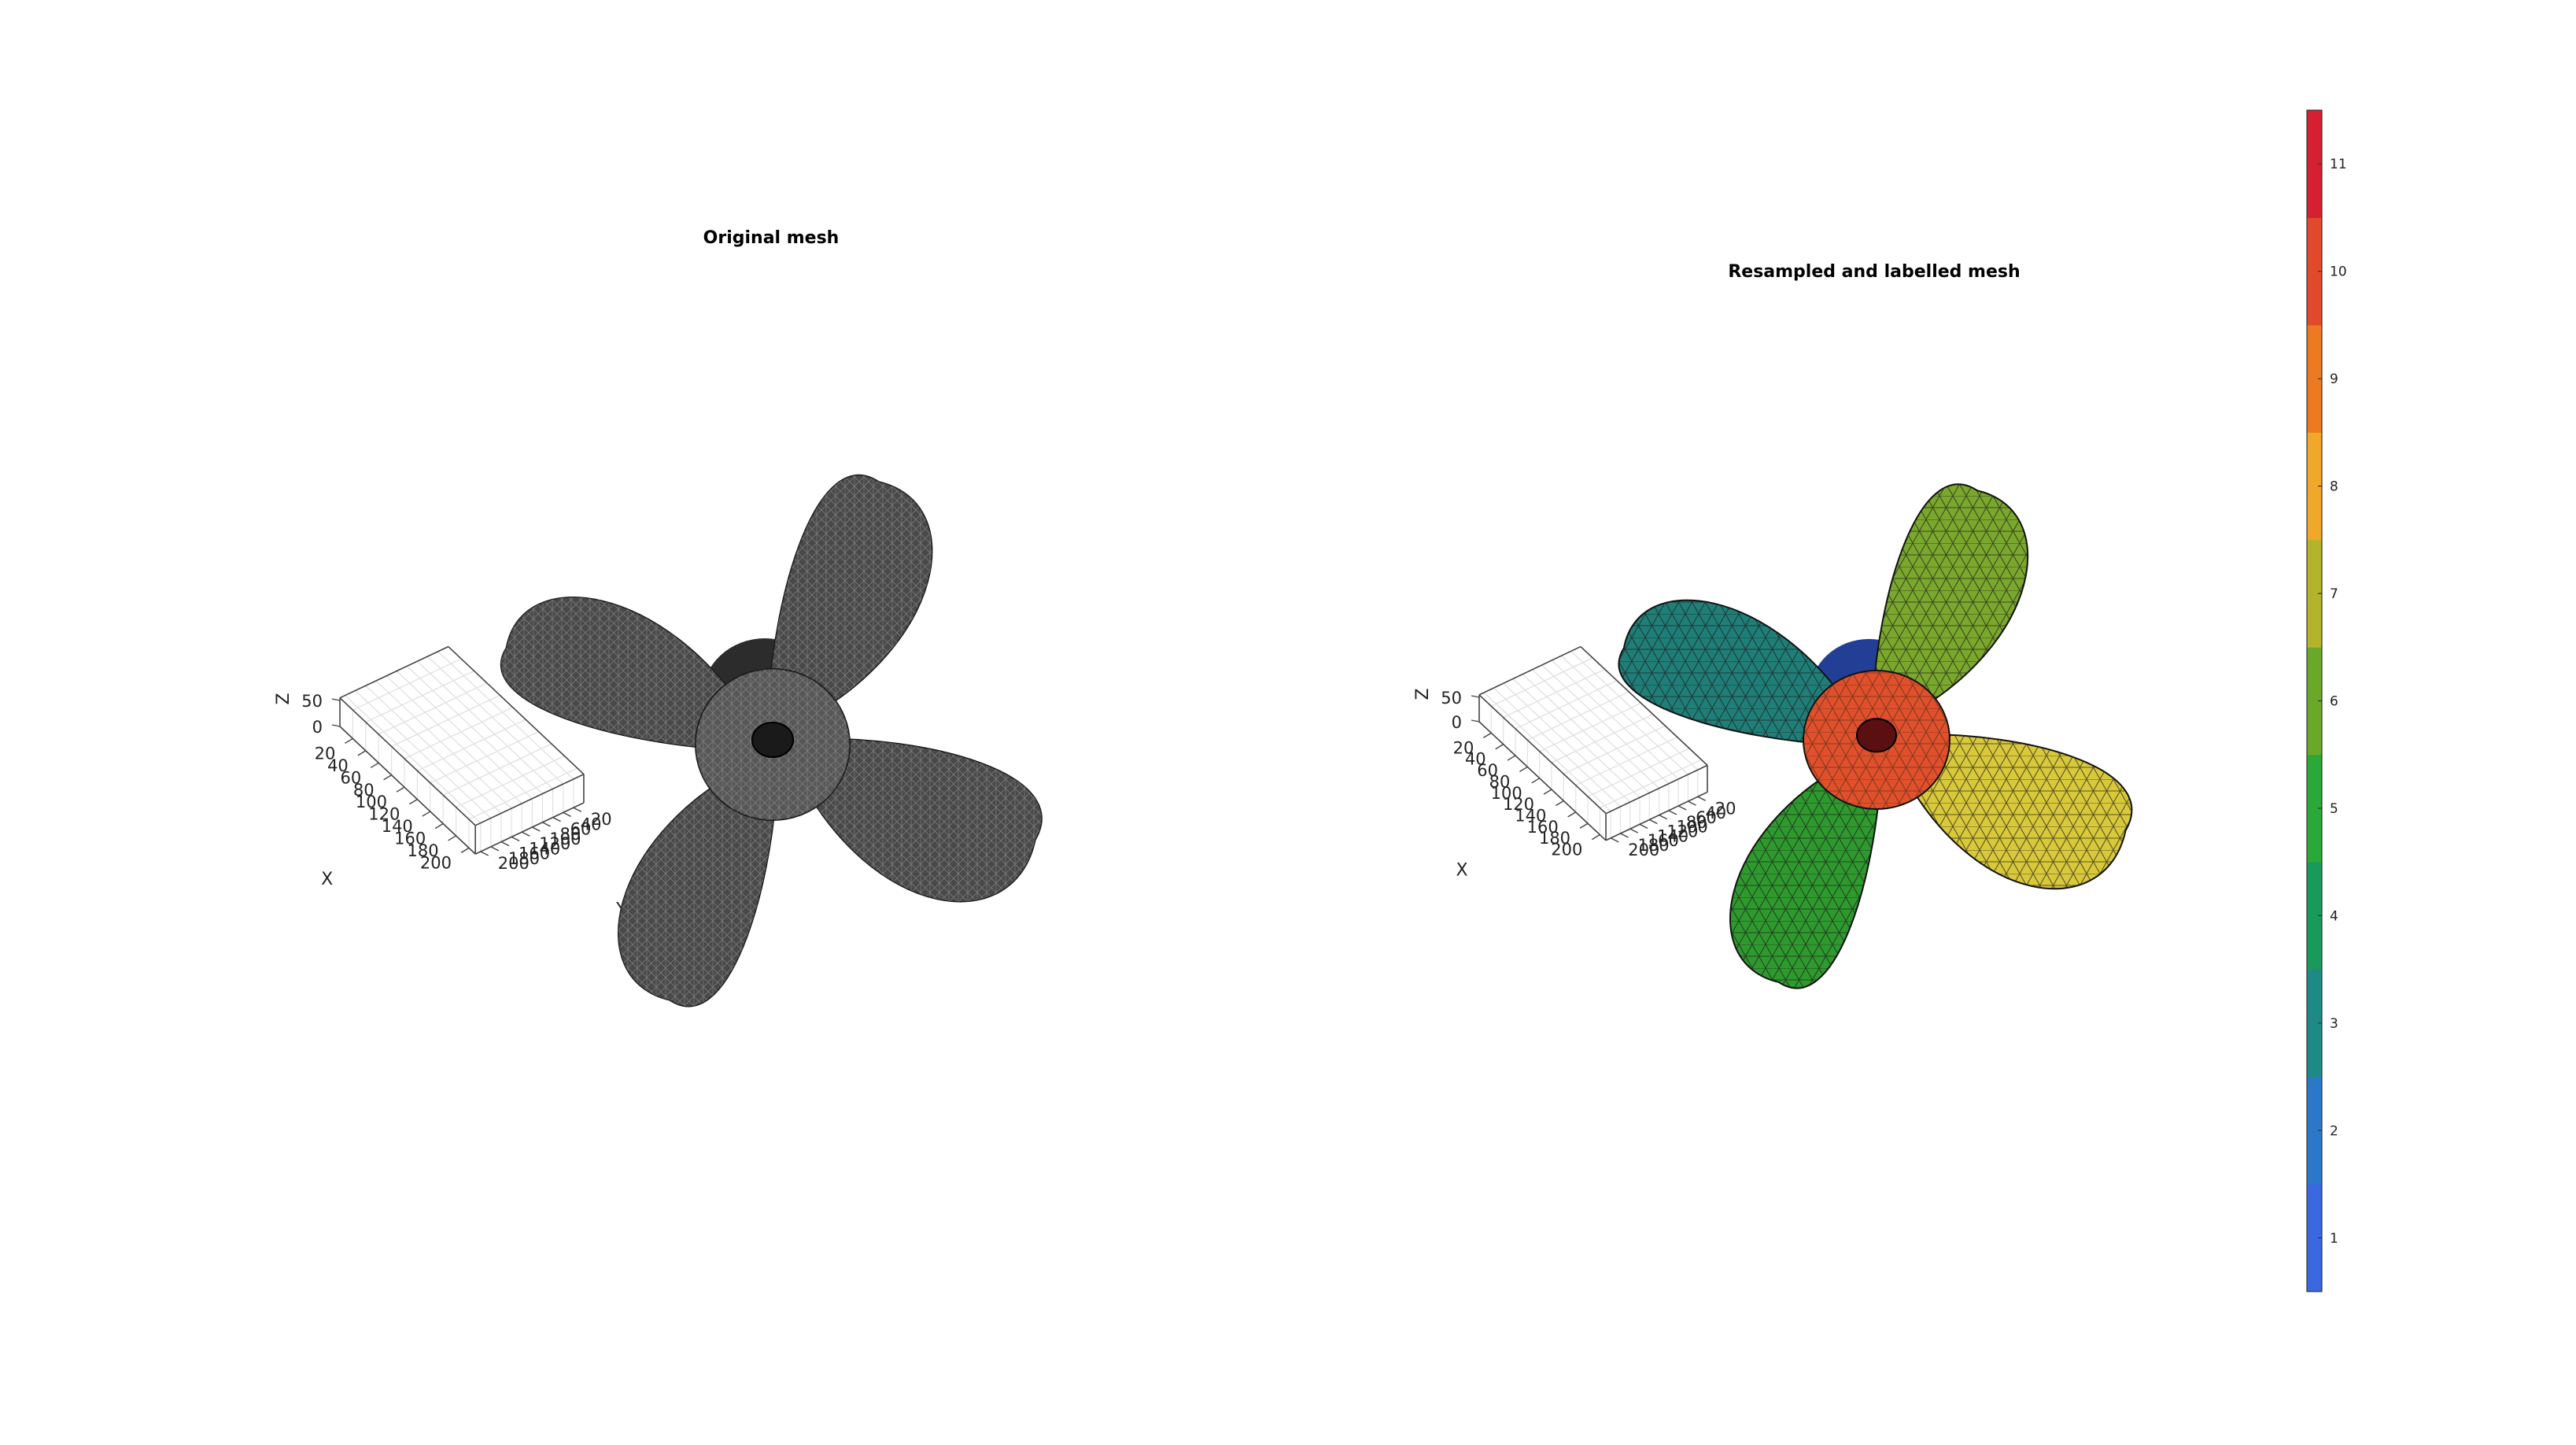 The width and height of the screenshot is (2576, 1445). I want to click on x-tick-label: 180, so click(1554, 838).